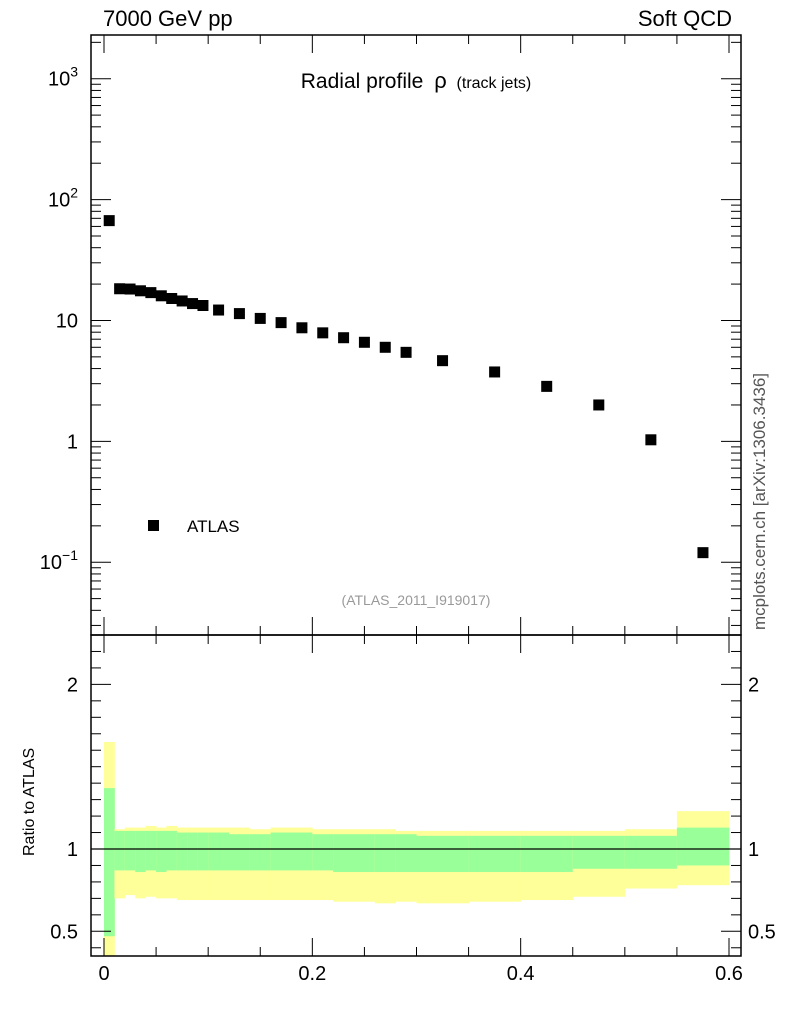  I want to click on header-left: 7000 GeV pp, so click(168, 18).